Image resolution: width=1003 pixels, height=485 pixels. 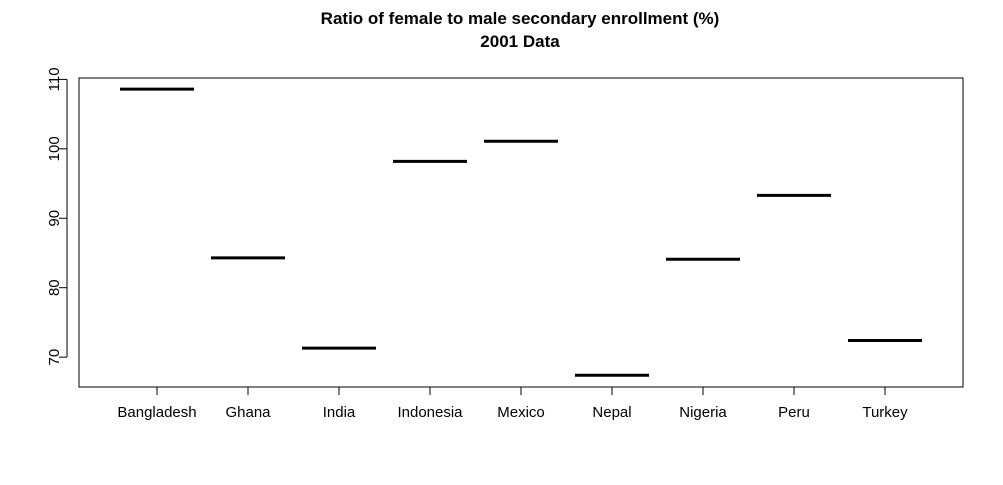 I want to click on x-tick-label: Bangladesh, so click(x=156, y=412).